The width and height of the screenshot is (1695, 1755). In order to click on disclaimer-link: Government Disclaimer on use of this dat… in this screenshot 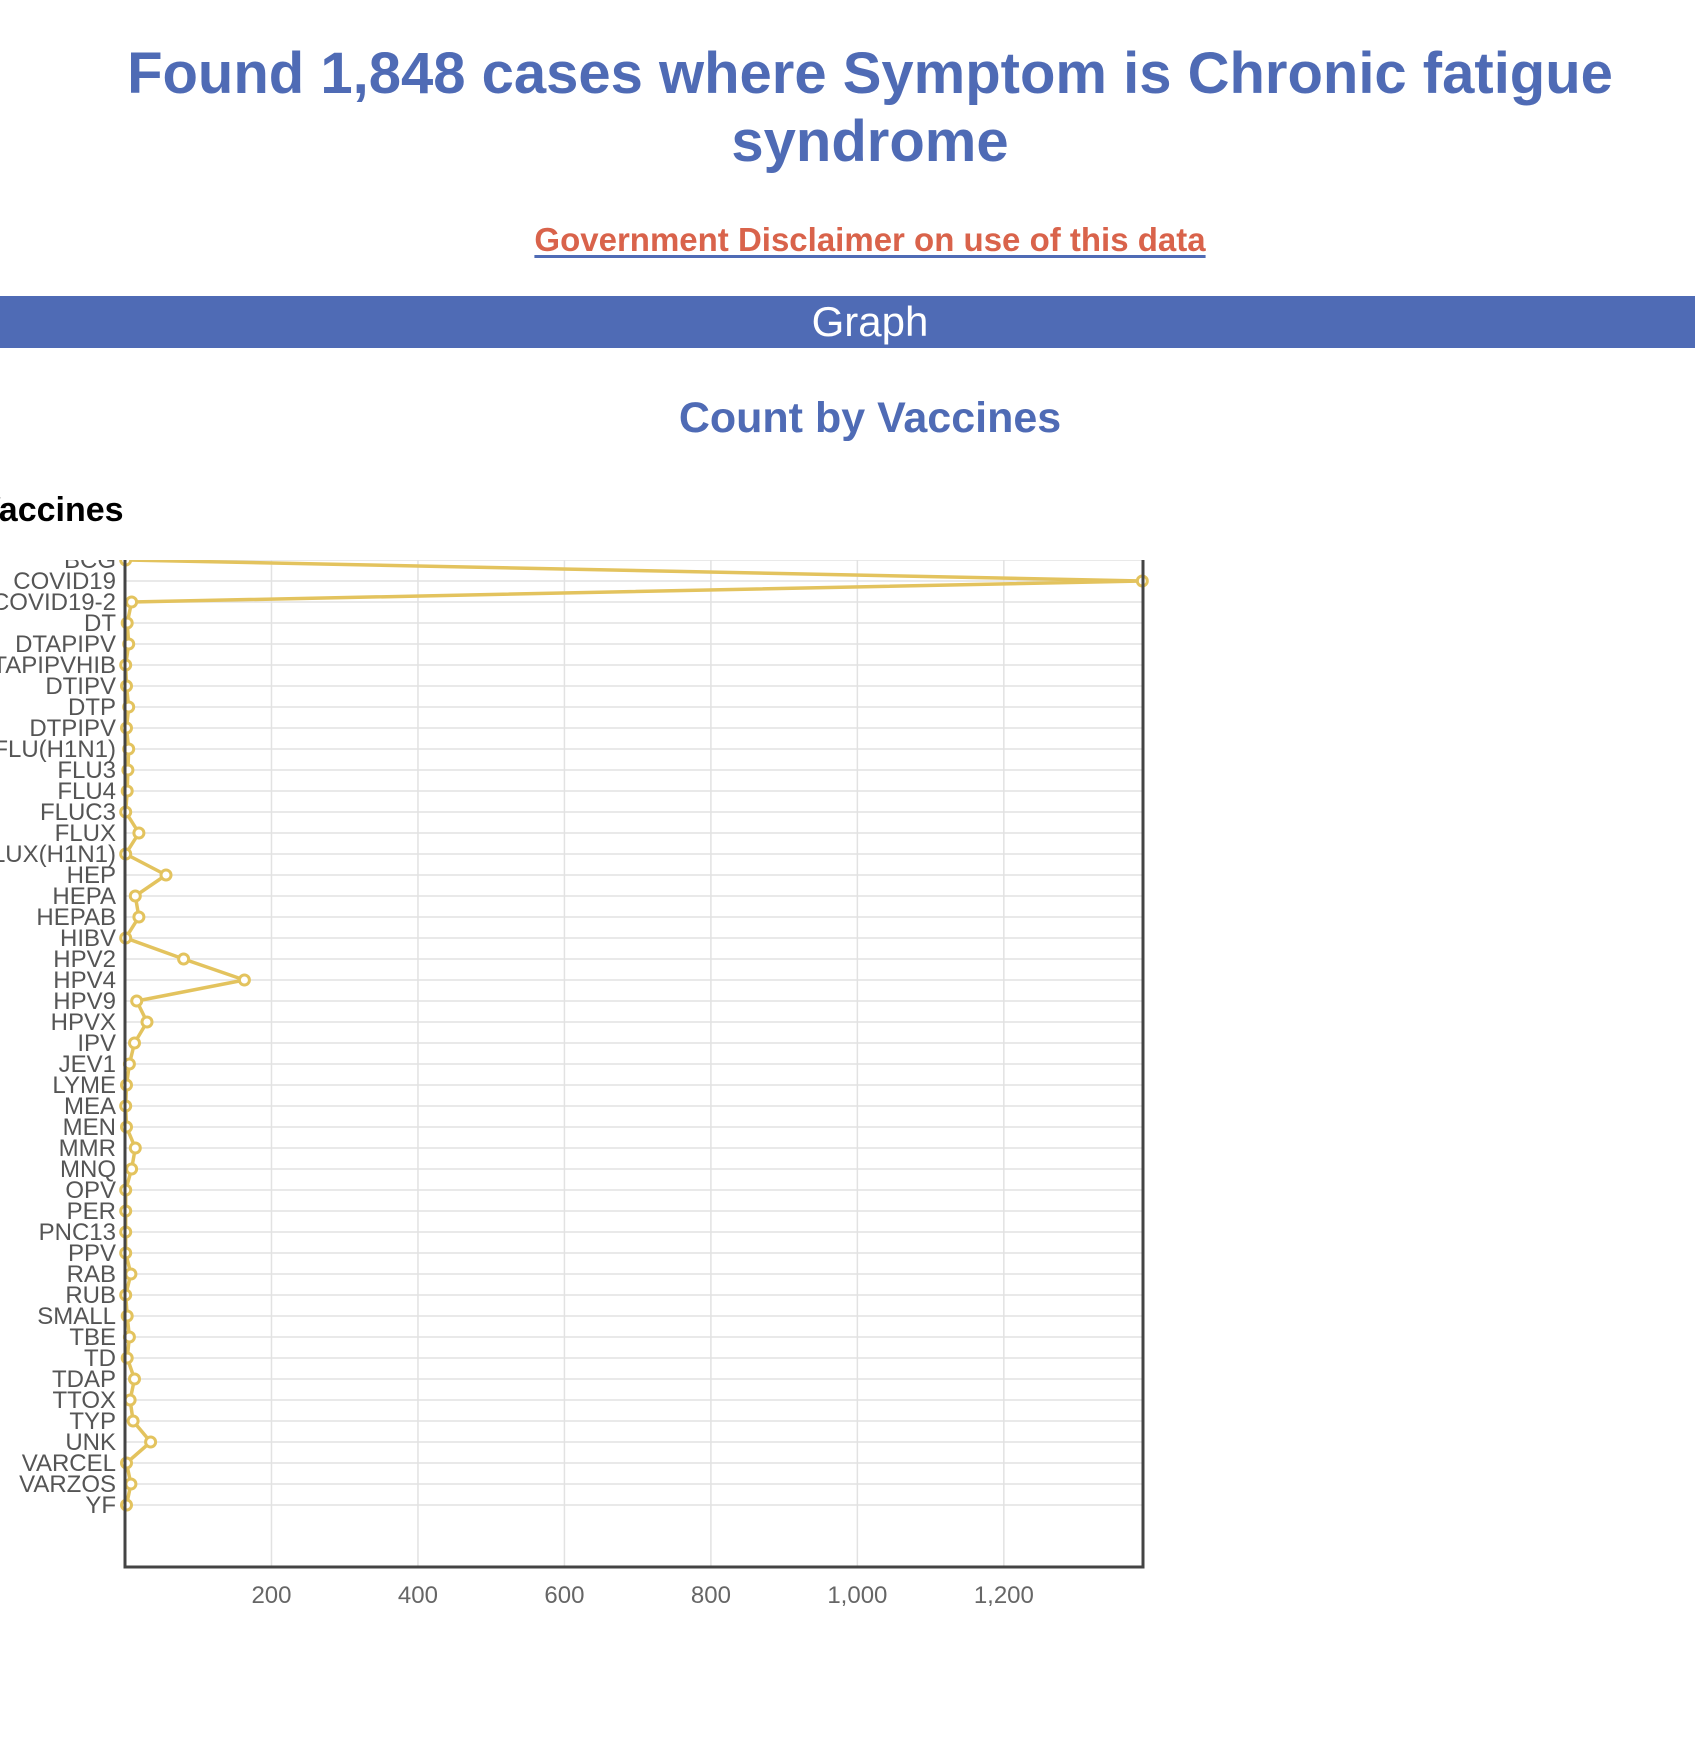, I will do `click(870, 239)`.